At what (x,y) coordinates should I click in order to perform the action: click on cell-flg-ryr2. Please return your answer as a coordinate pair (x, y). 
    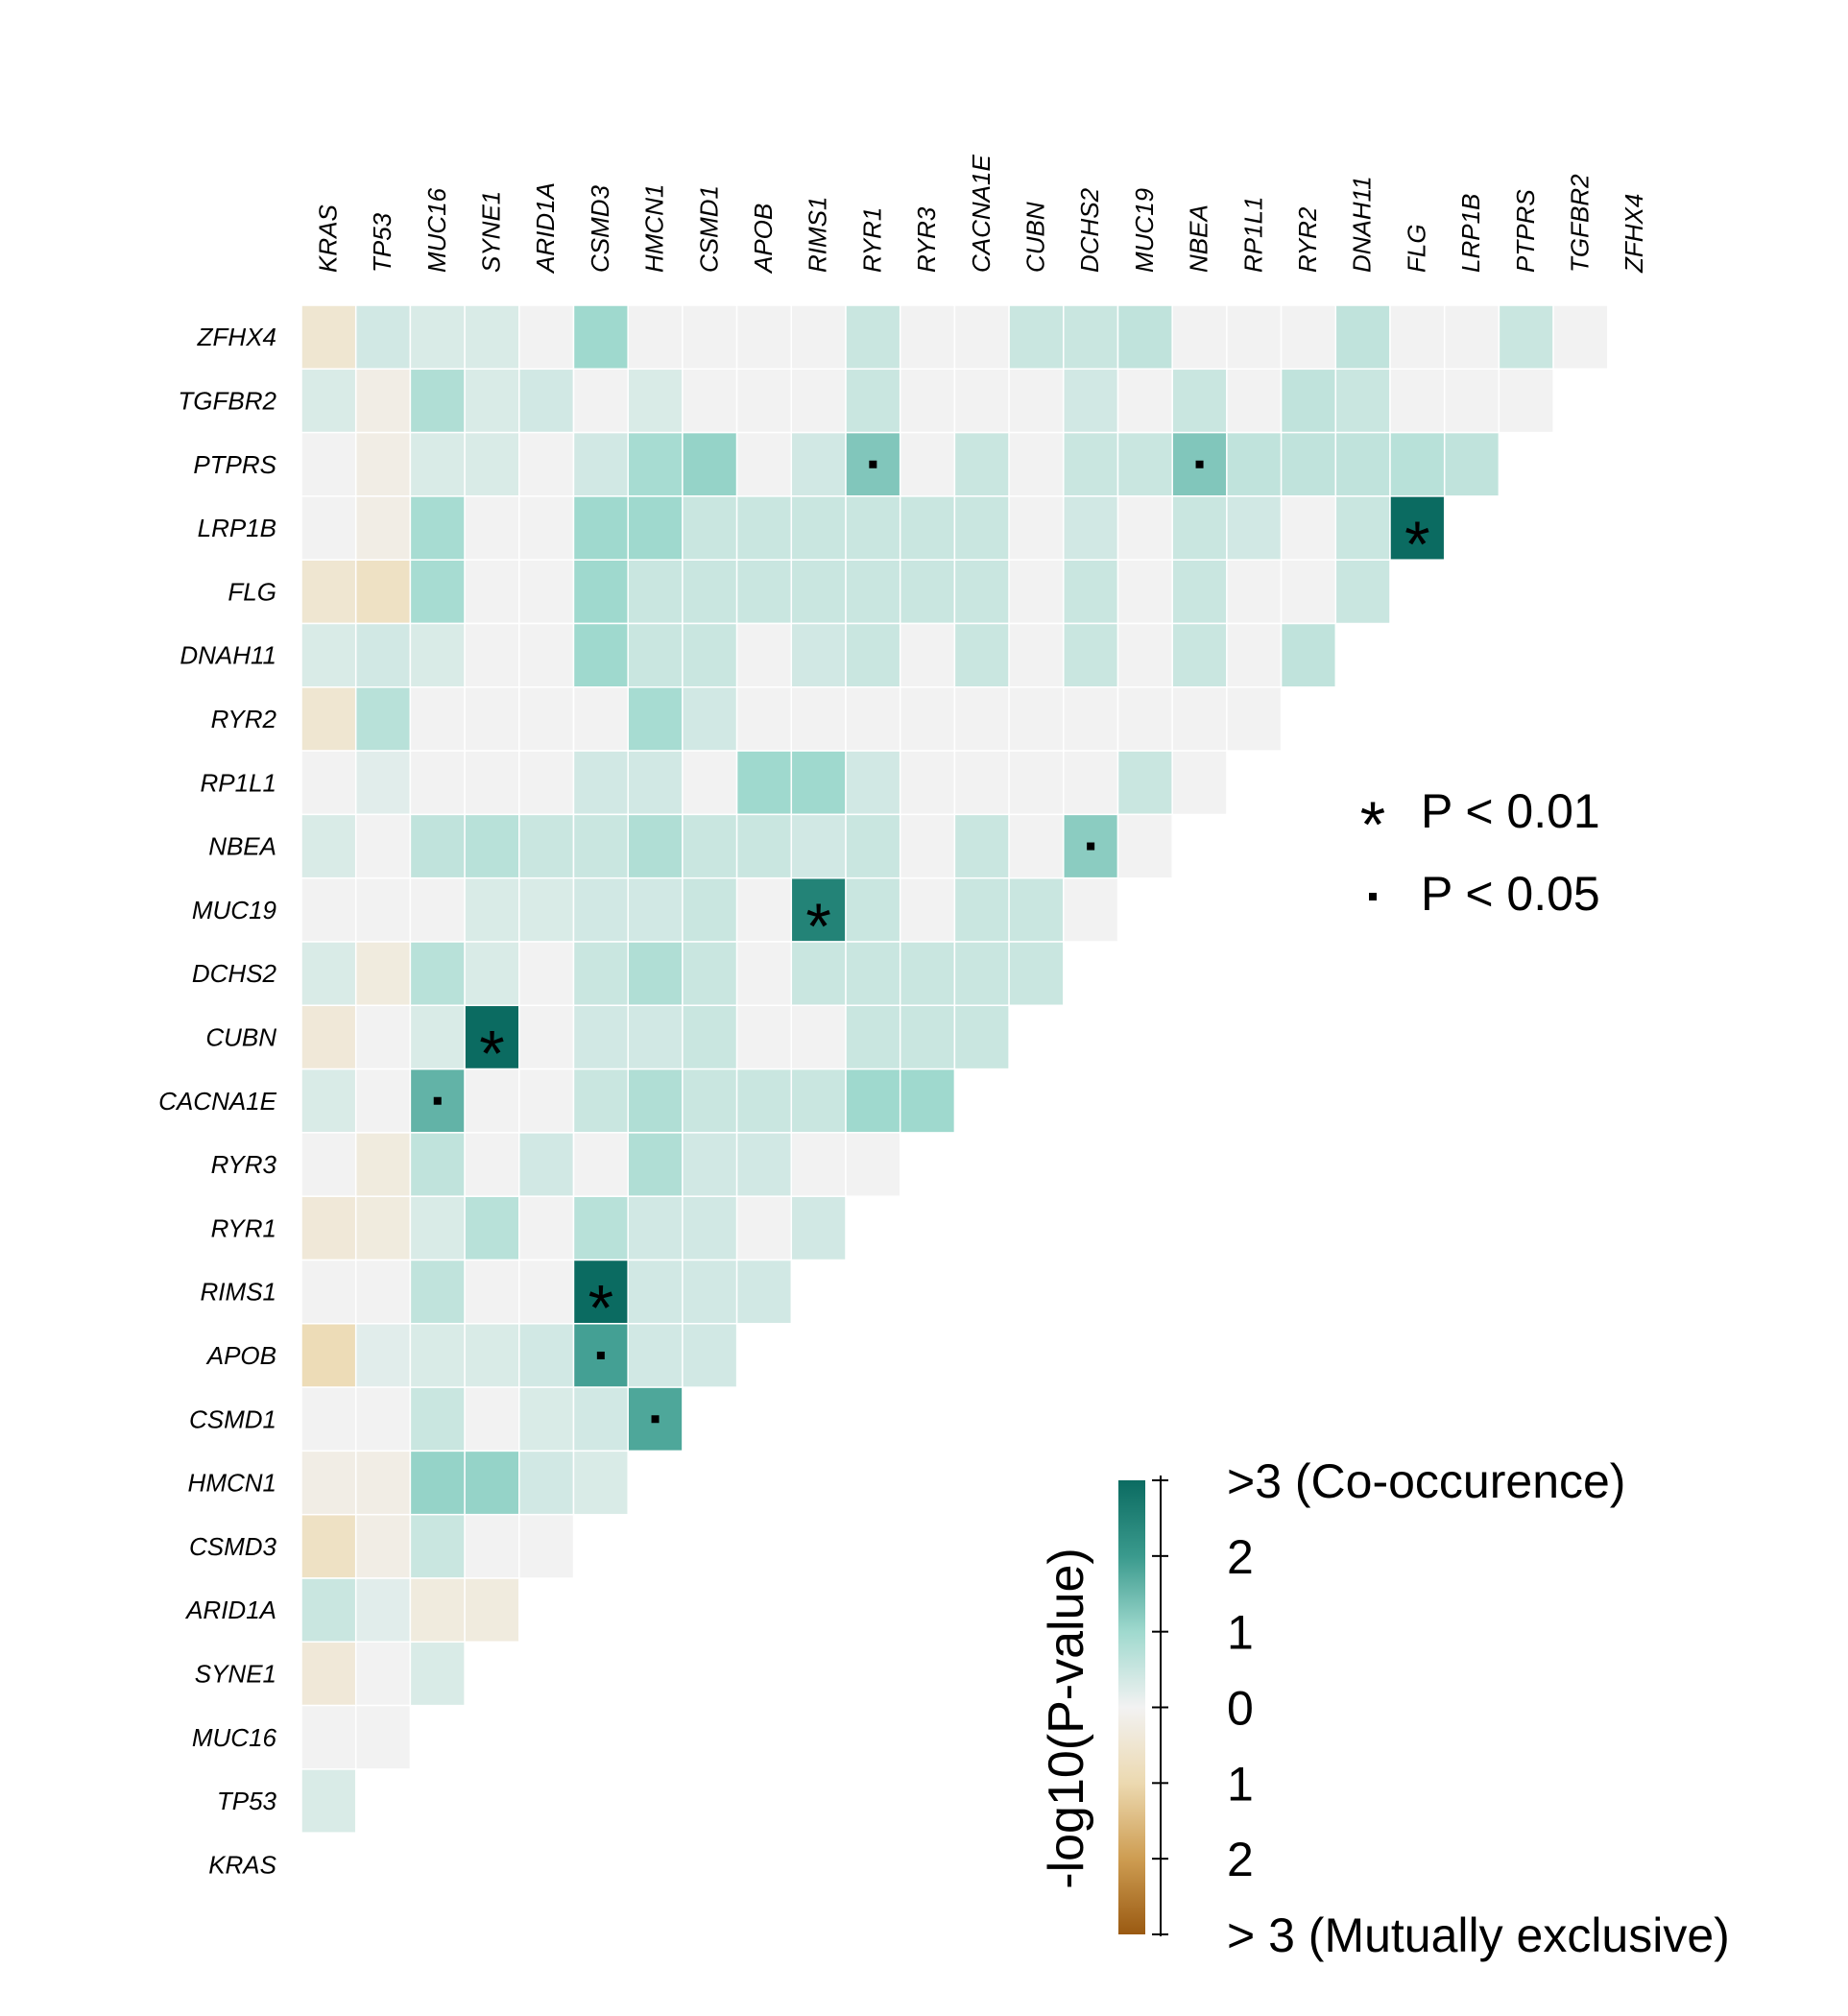
    Looking at the image, I should click on (1308, 592).